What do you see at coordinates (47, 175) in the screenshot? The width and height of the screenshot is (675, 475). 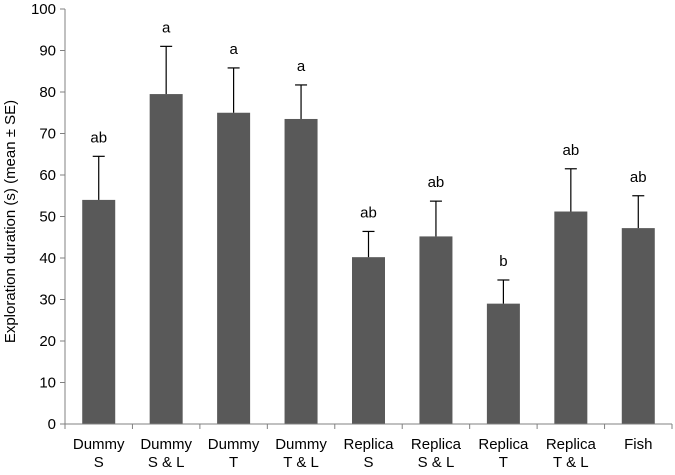 I see `y-tick-label: 60` at bounding box center [47, 175].